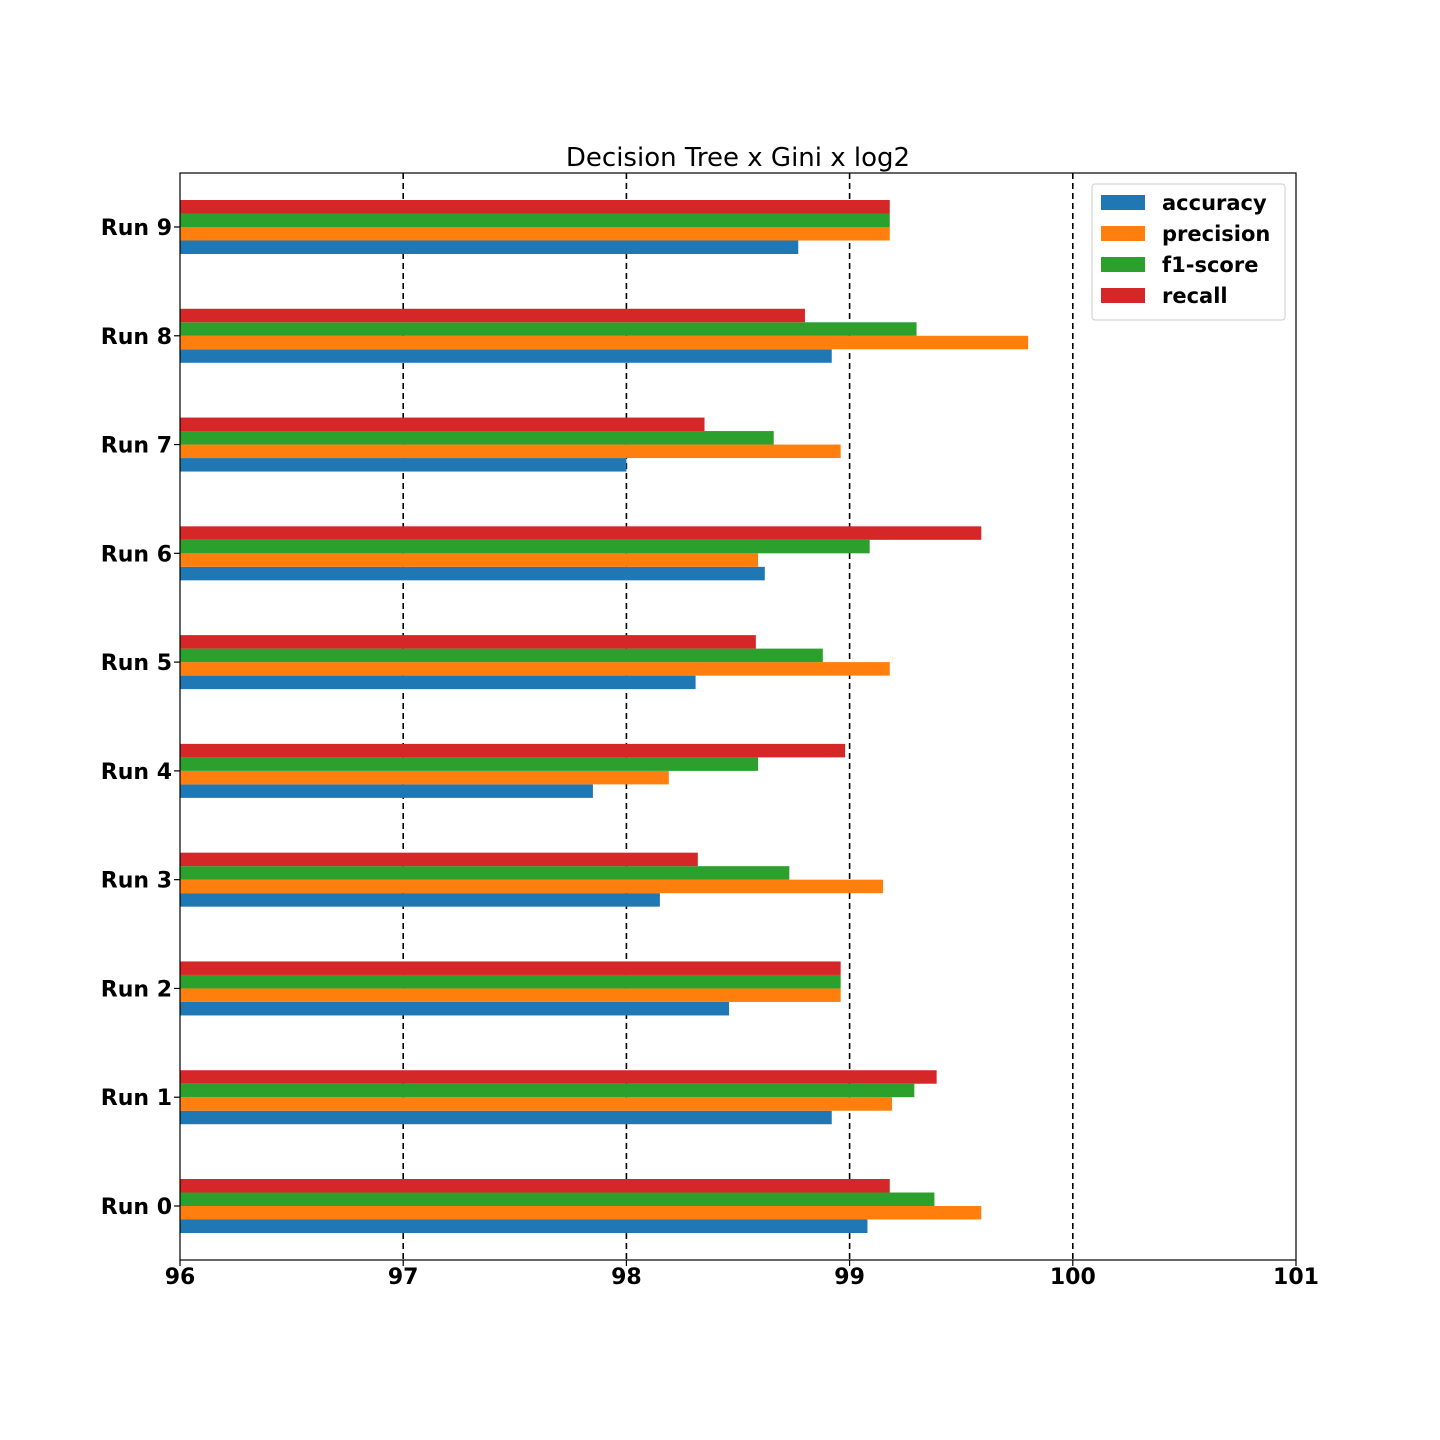  I want to click on y-tick-label: Run 3, so click(136, 881).